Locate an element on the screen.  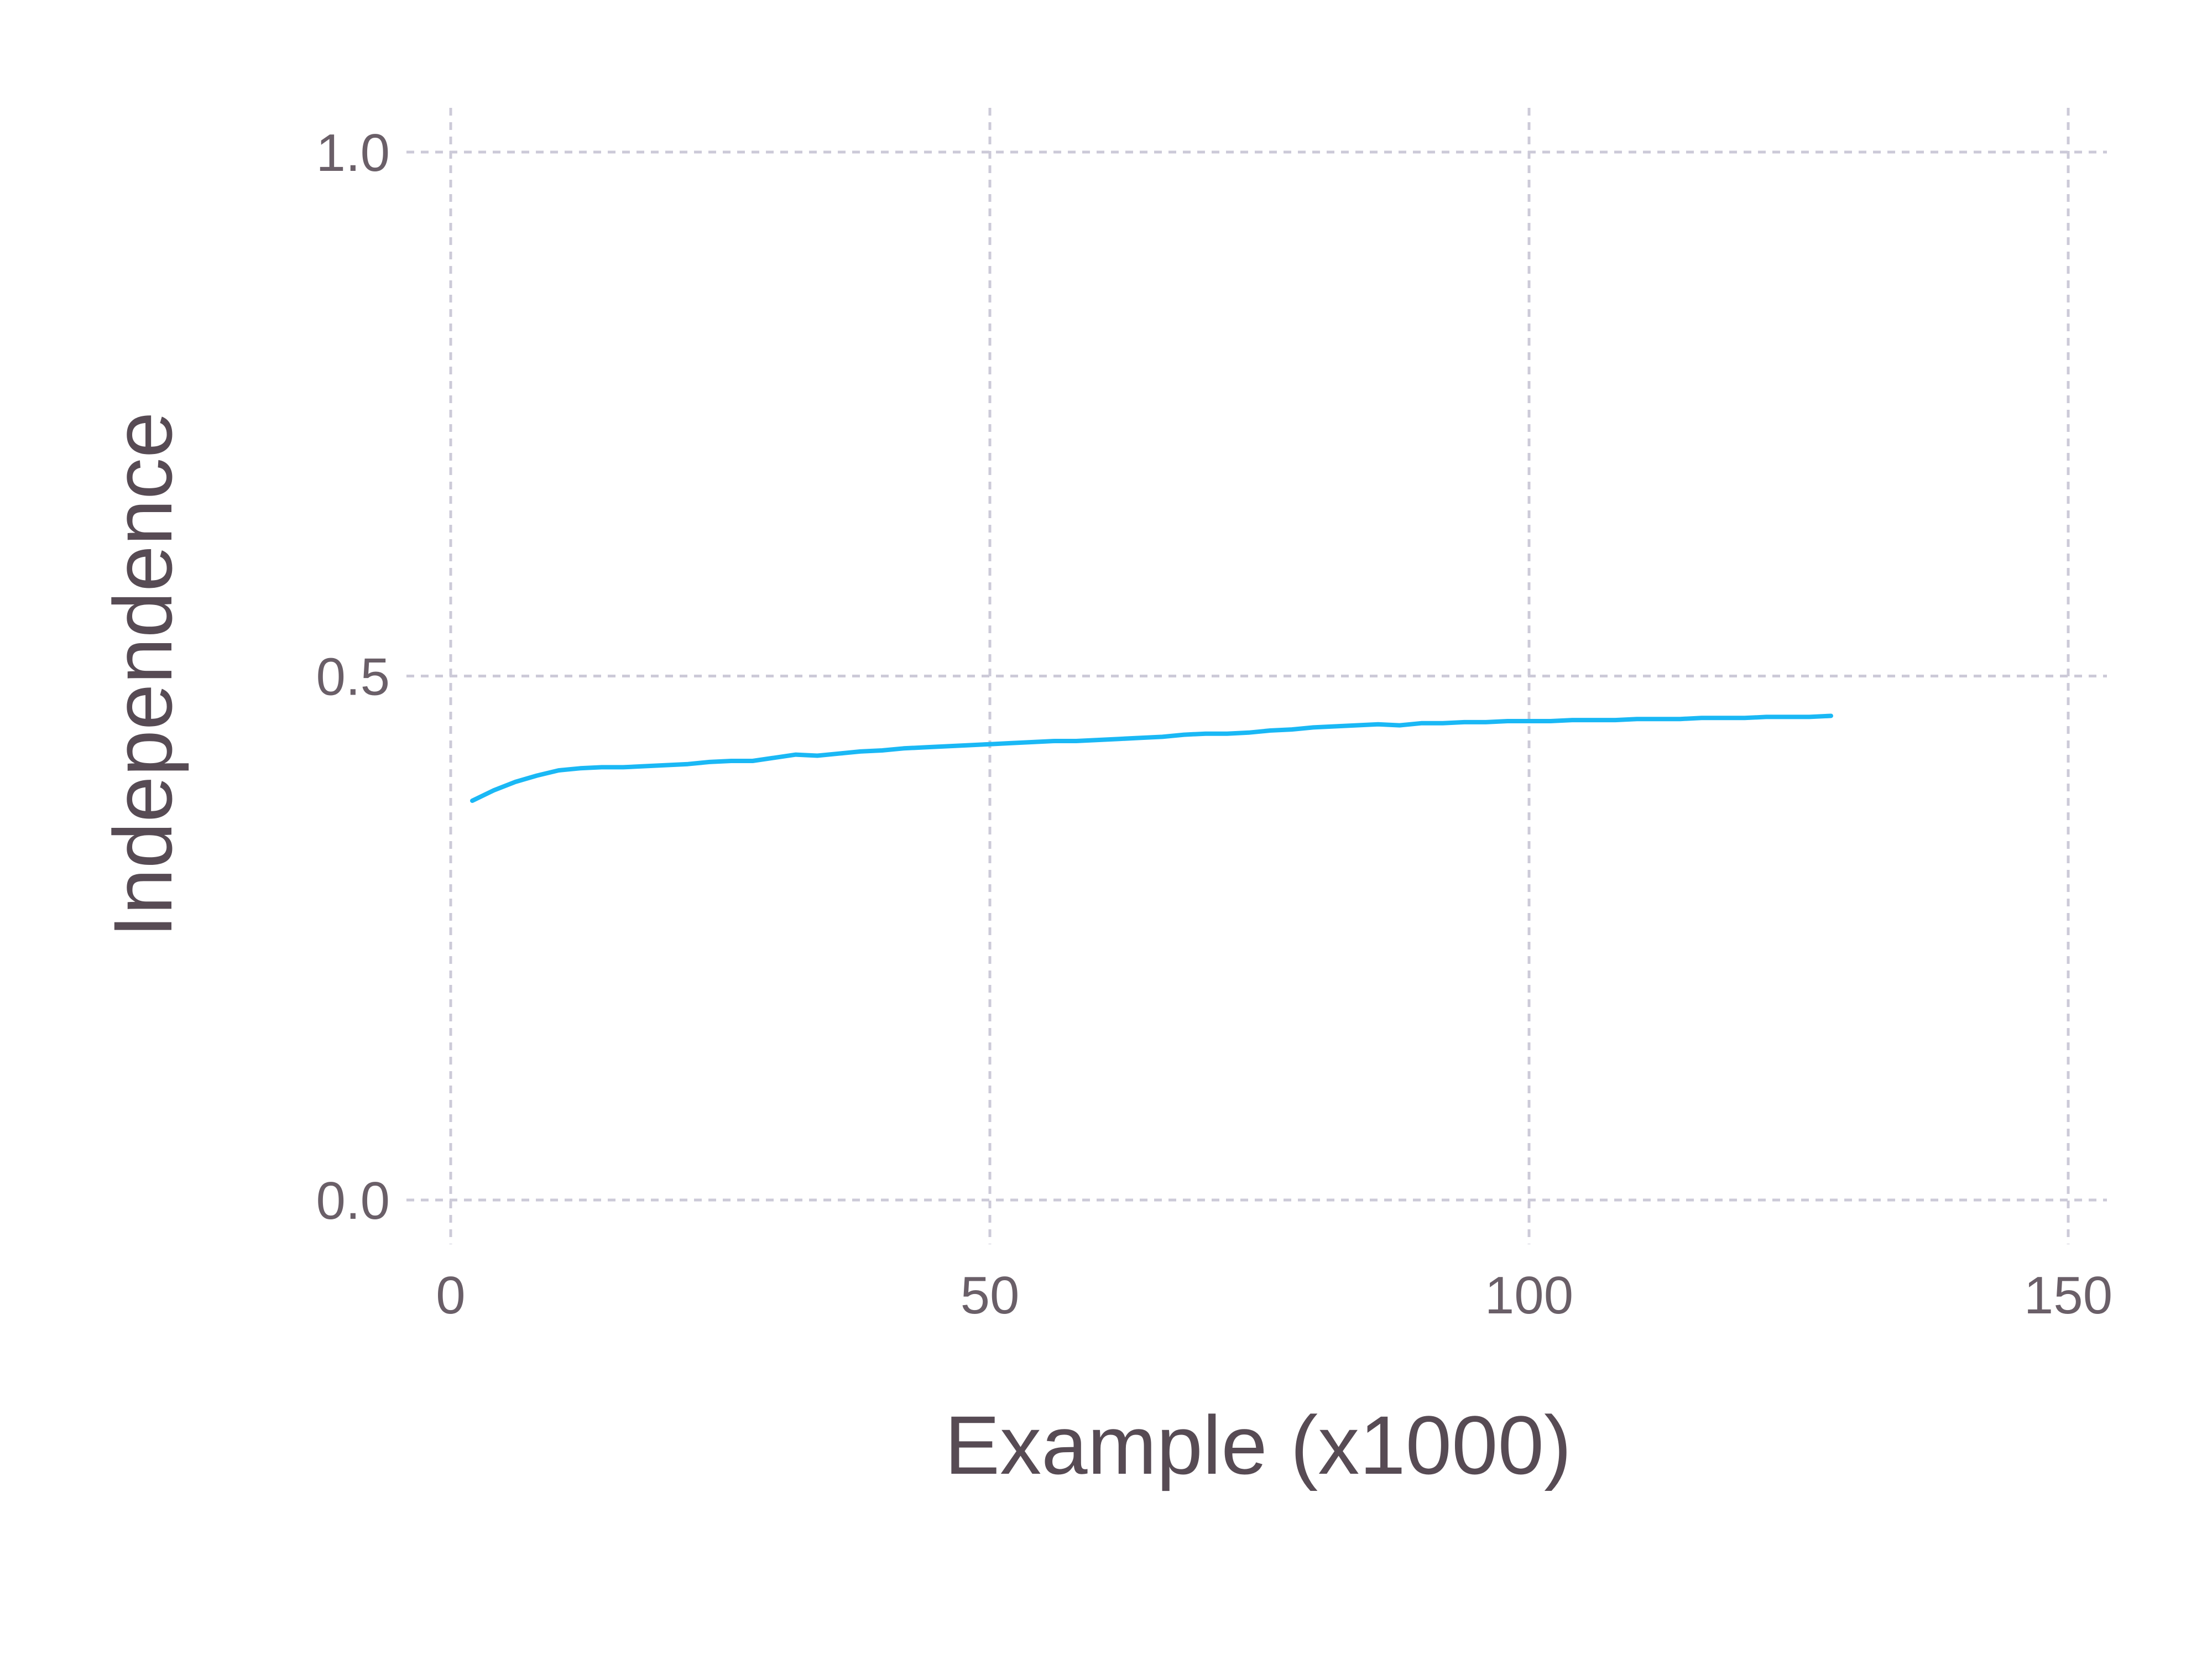
series-layer is located at coordinates (1151, 758).